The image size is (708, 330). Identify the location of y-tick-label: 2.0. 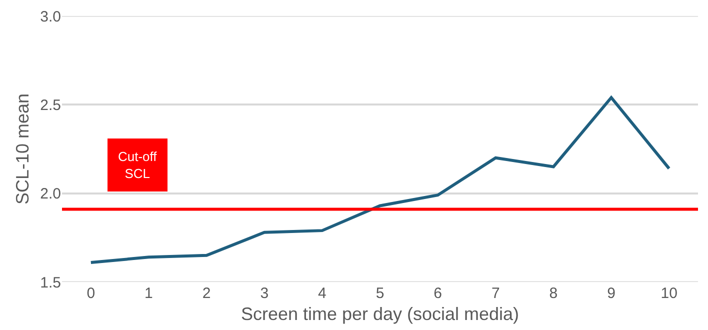
(50, 194).